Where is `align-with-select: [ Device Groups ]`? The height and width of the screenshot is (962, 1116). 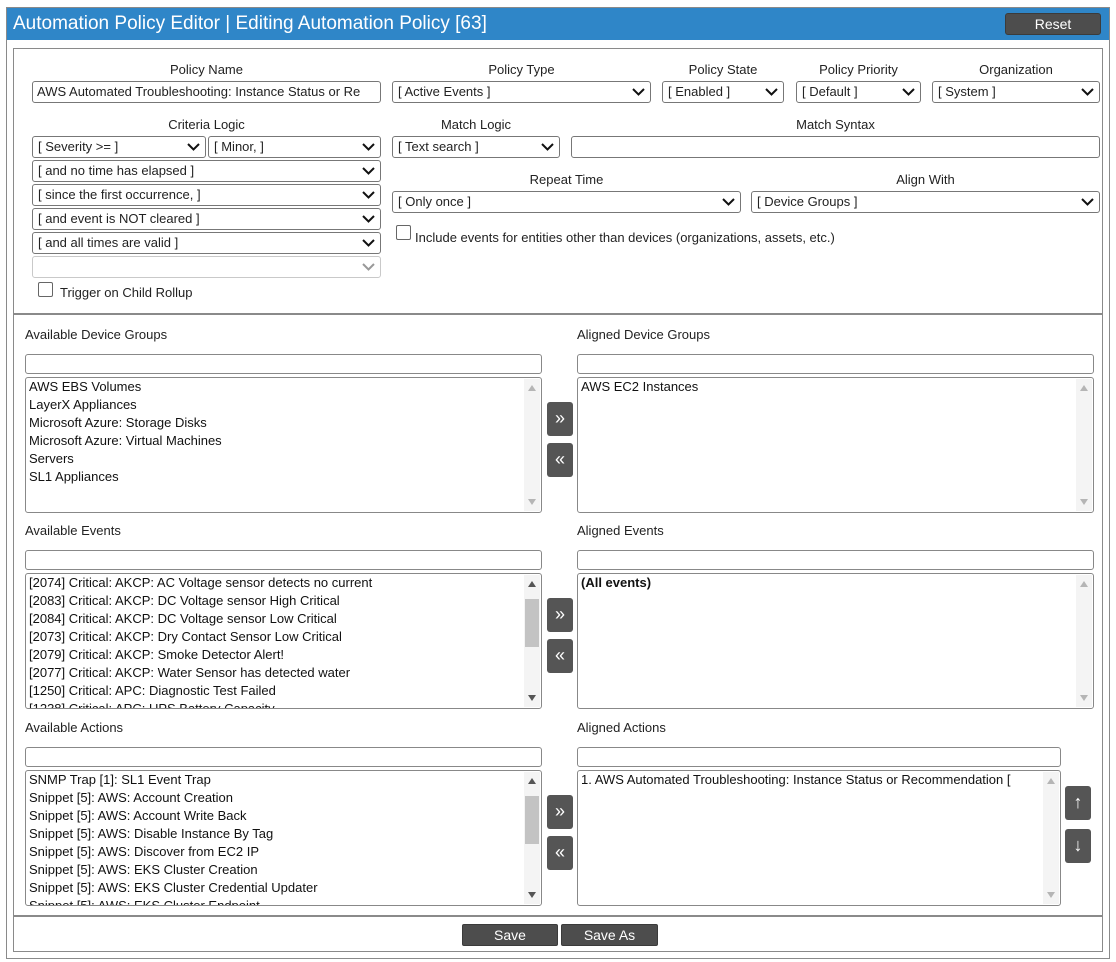 align-with-select: [ Device Groups ] is located at coordinates (925, 202).